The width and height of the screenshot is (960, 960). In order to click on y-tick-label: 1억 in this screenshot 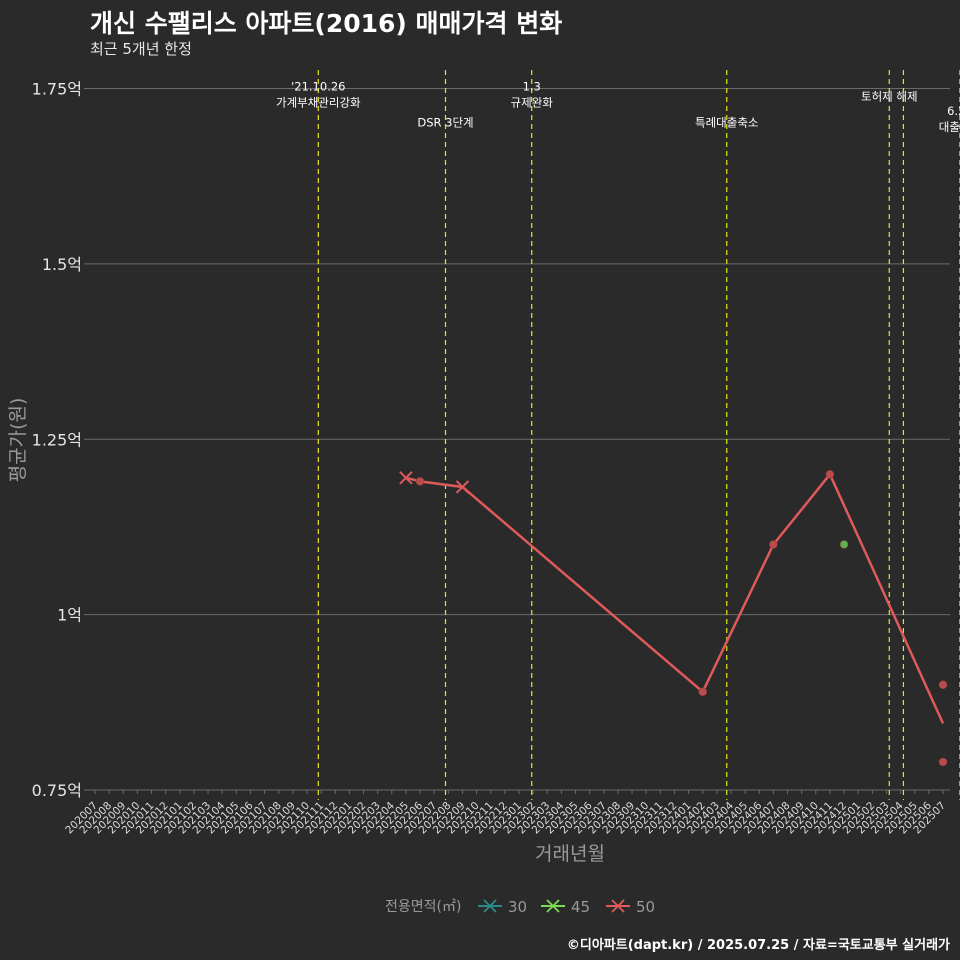, I will do `click(69, 615)`.